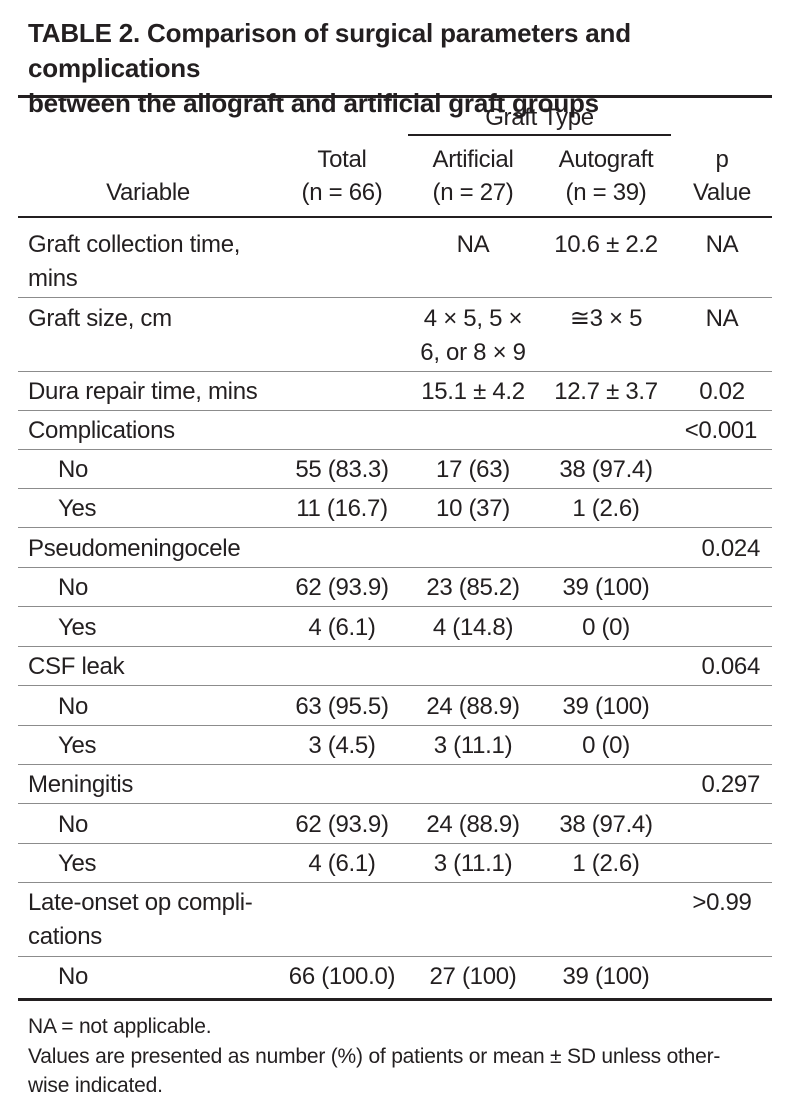 This screenshot has width=810, height=1104. Describe the element at coordinates (606, 244) in the screenshot. I see `cell-autograft: 10.6 ± 2.2` at that location.